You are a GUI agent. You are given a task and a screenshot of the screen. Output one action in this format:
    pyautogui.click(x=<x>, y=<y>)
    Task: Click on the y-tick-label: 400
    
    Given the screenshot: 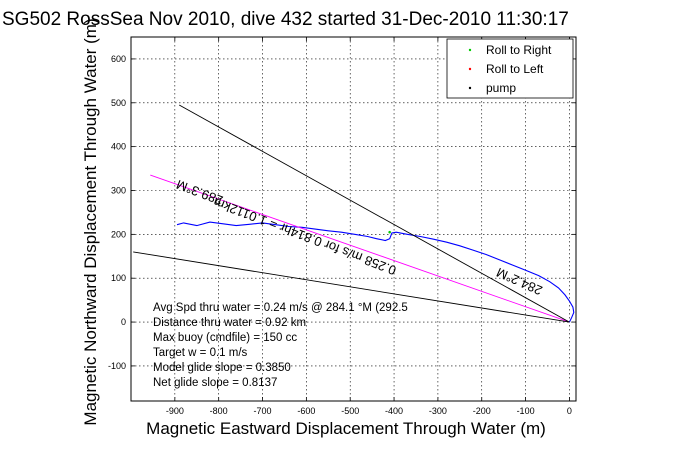 What is the action you would take?
    pyautogui.click(x=118, y=147)
    